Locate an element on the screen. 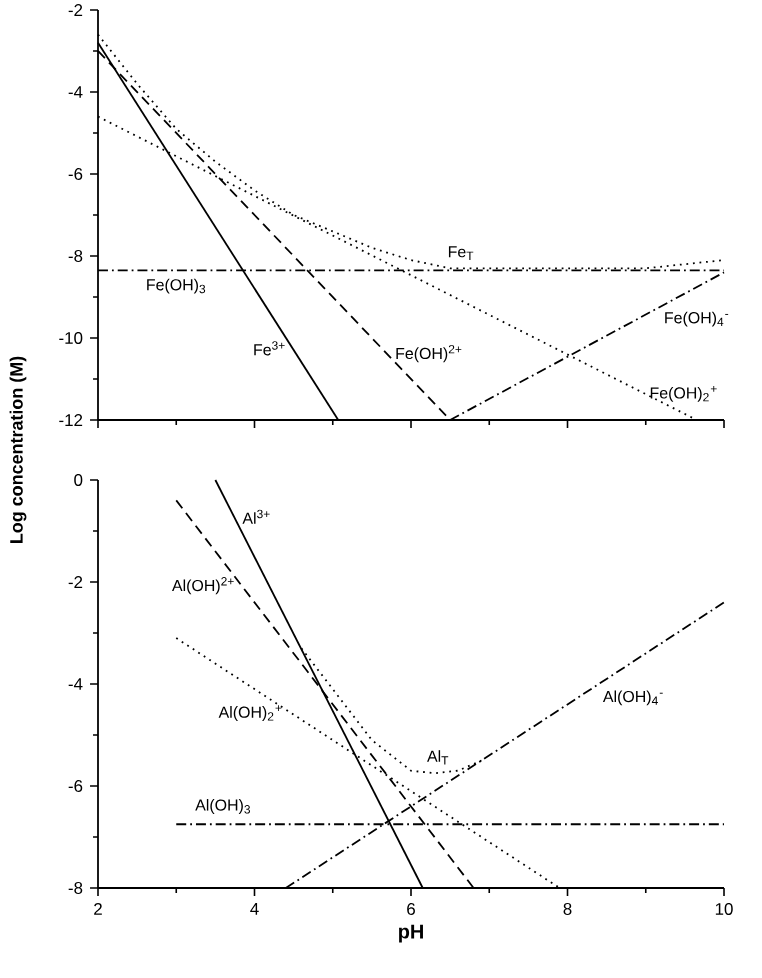 The image size is (762, 978). x-tick-label: 10 is located at coordinates (724, 909).